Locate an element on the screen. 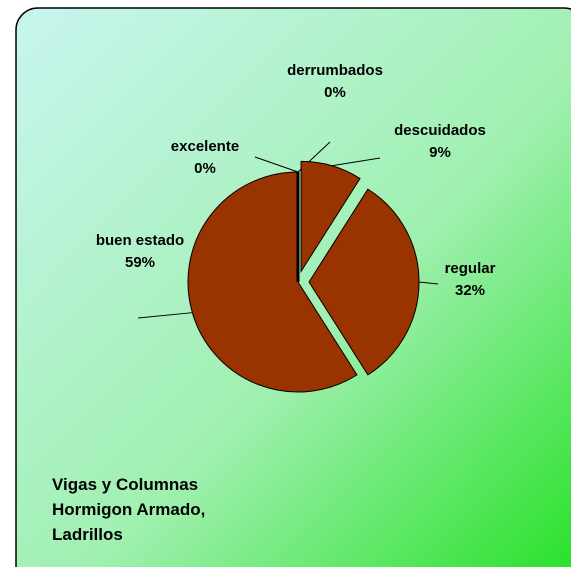 The image size is (571, 567). category-label: excelente is located at coordinates (205, 146).